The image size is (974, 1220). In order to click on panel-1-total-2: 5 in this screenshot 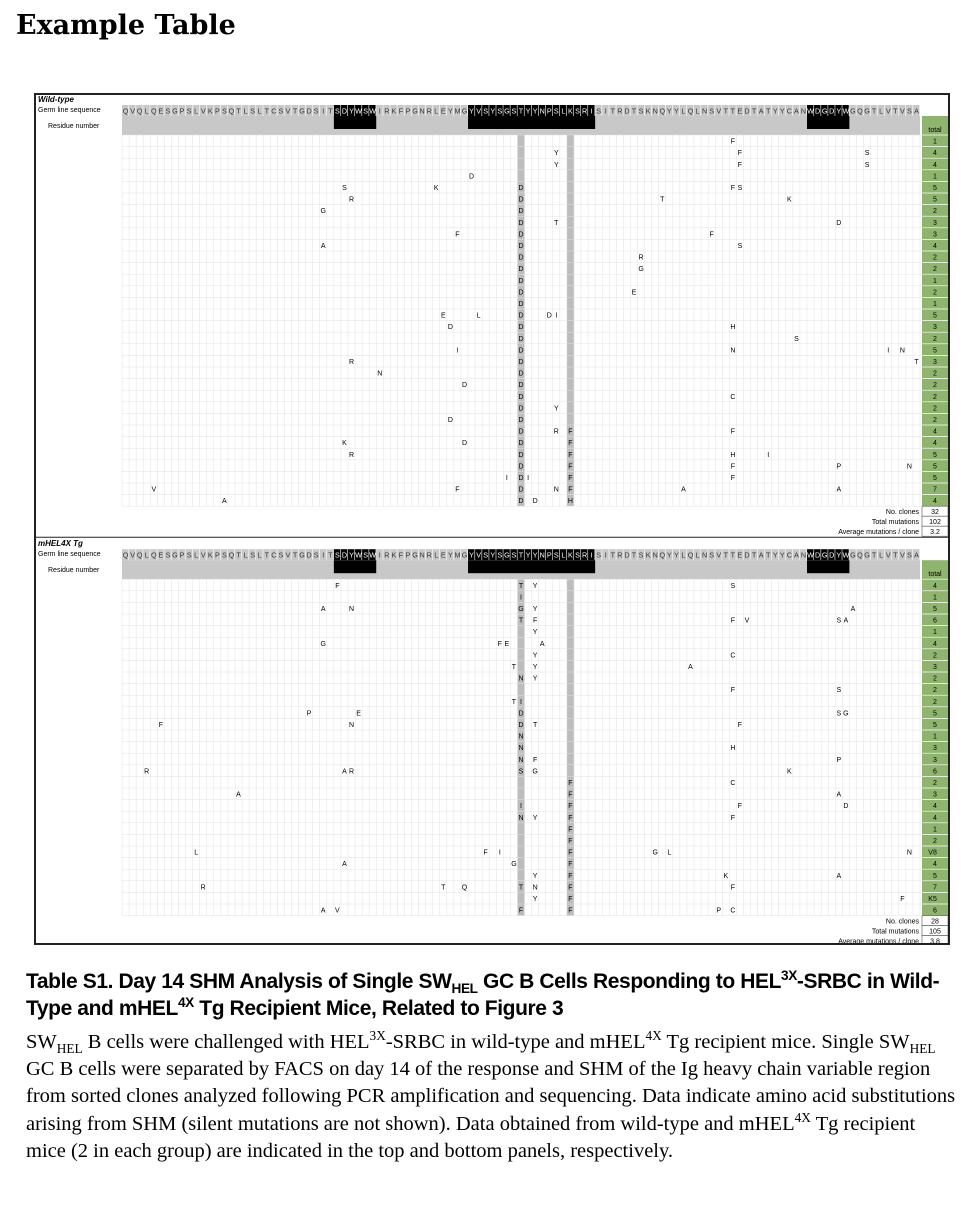, I will do `click(935, 609)`.